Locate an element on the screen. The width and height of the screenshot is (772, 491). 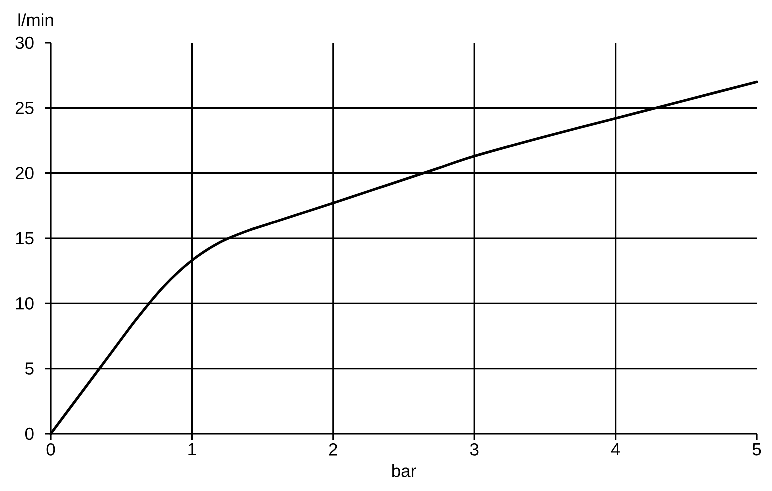
y-tick-label: 30 is located at coordinates (25, 43).